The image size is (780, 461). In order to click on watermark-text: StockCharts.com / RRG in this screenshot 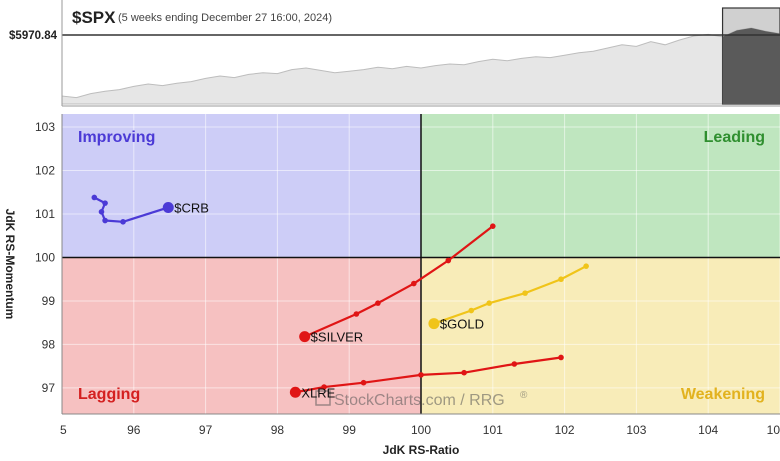, I will do `click(419, 400)`.